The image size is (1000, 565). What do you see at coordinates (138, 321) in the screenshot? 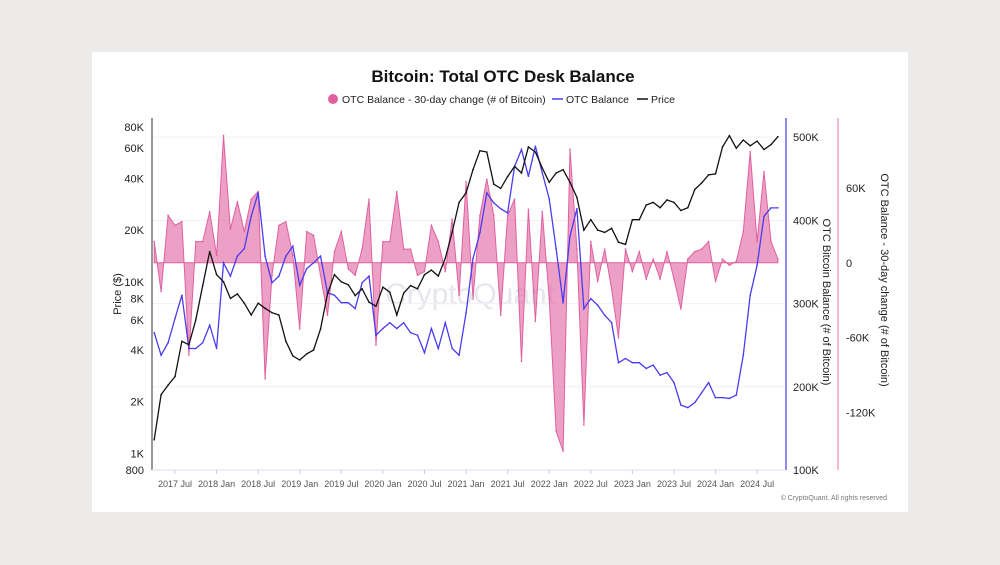
I see `y-left-tick-label: 6K` at bounding box center [138, 321].